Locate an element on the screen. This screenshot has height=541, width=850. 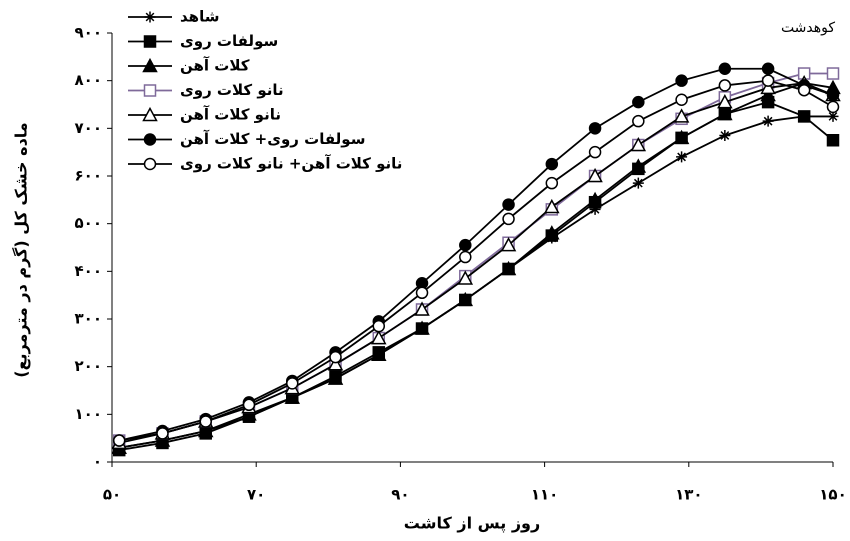
legend-label: نانو کلات روی is located at coordinates (232, 90).